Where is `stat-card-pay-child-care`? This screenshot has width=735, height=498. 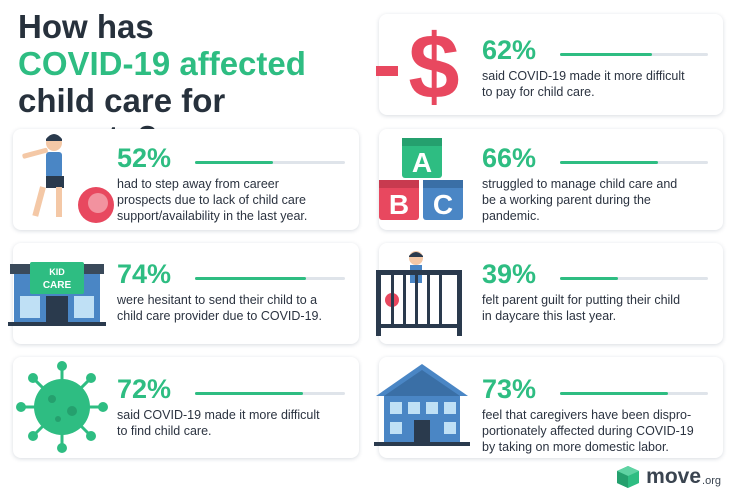 stat-card-pay-child-care is located at coordinates (551, 64).